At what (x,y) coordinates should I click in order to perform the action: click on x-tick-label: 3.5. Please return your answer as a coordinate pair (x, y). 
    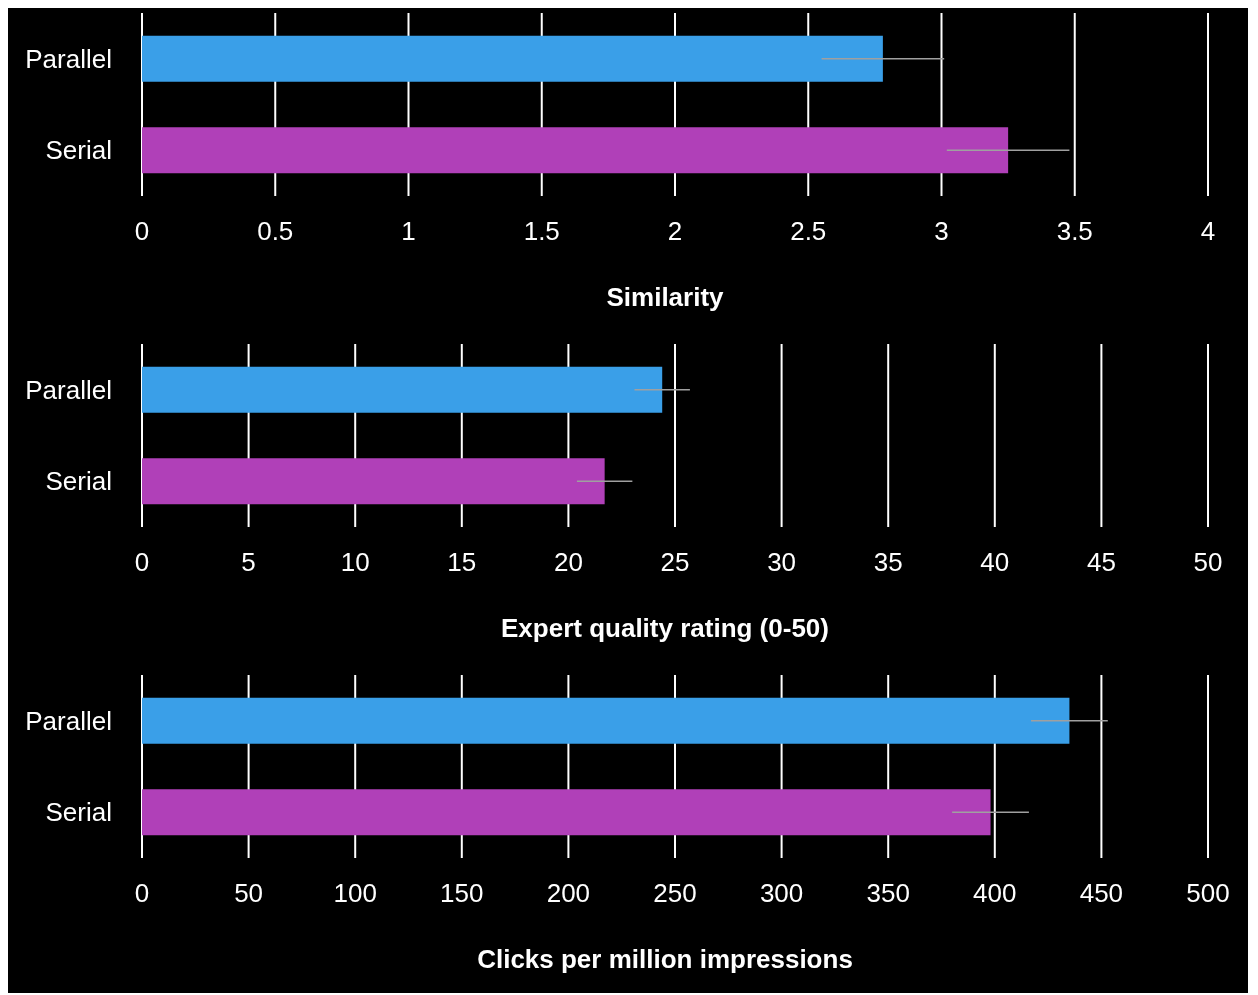
    Looking at the image, I should click on (1074, 231).